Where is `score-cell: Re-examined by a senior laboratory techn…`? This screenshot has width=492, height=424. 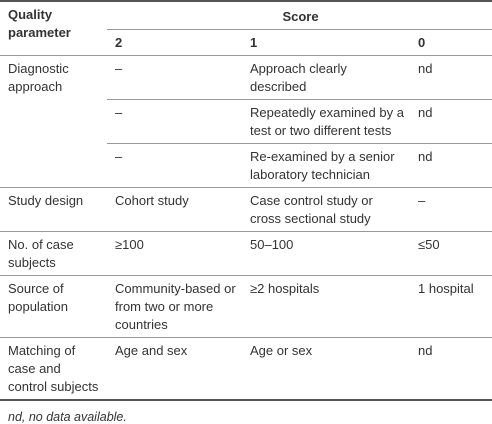 score-cell: Re-examined by a senior laboratory techn… is located at coordinates (326, 165).